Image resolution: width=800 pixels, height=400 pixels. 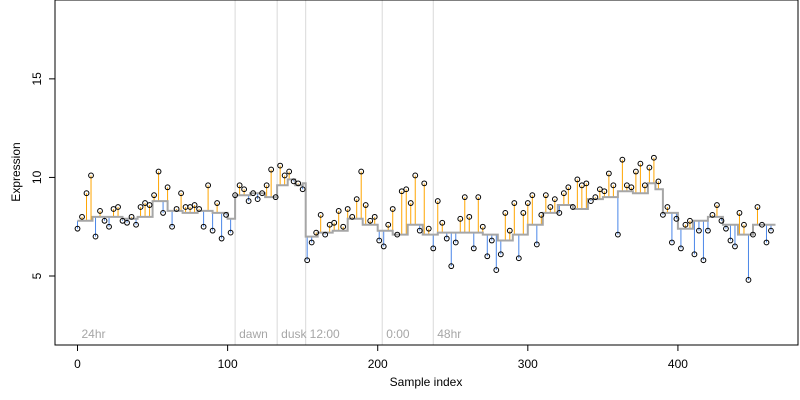 I want to click on y-axis: 5 10 15, so click(x=42, y=175).